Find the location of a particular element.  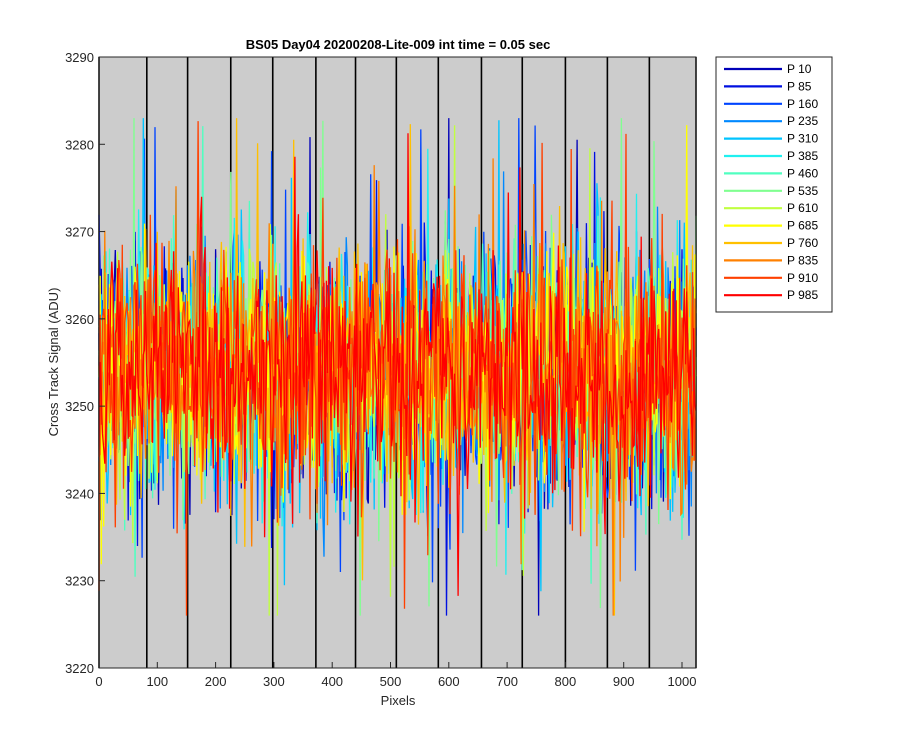

x-axis: 0 100 200 300 400 500 600 700 800 900 1000 is located at coordinates (395, 675).